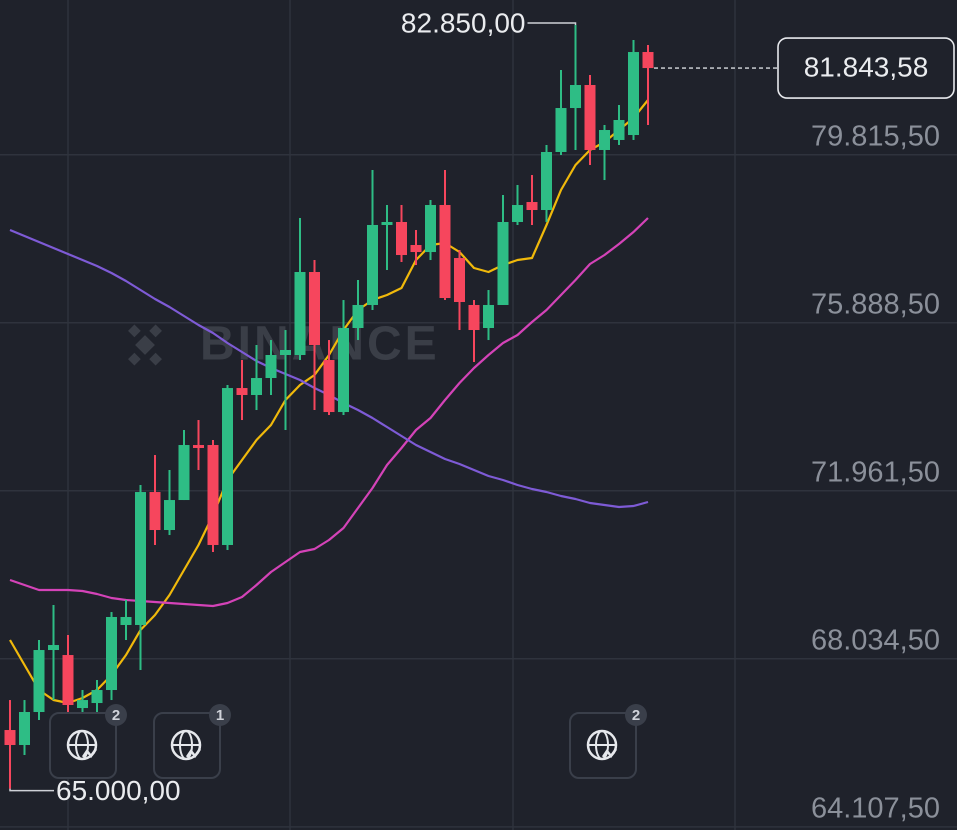 Image resolution: width=957 pixels, height=830 pixels. Describe the element at coordinates (118, 790) in the screenshot. I see `low-label: 65.000,00` at that location.